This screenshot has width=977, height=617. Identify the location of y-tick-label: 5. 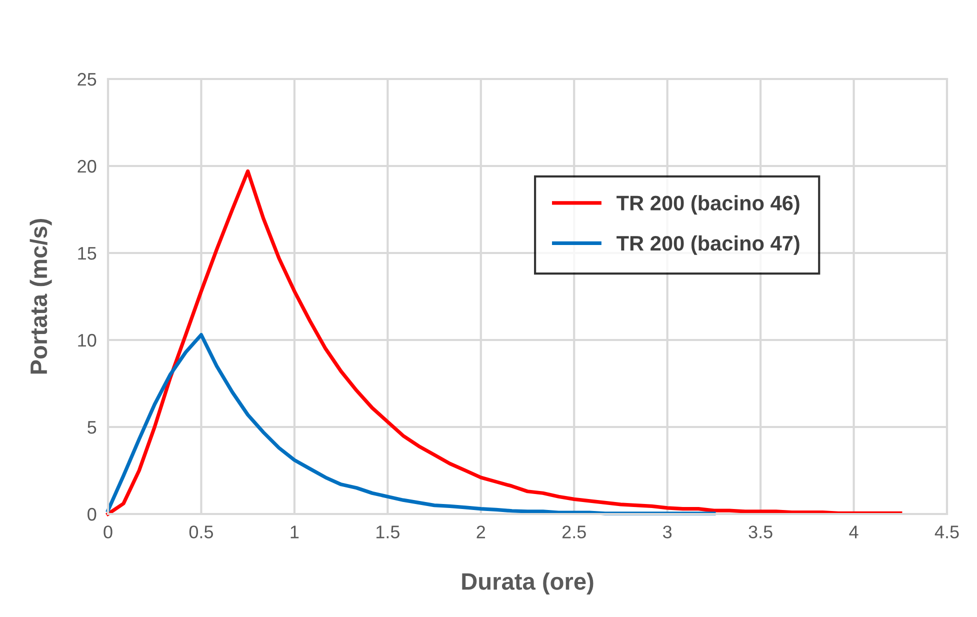
(92, 427).